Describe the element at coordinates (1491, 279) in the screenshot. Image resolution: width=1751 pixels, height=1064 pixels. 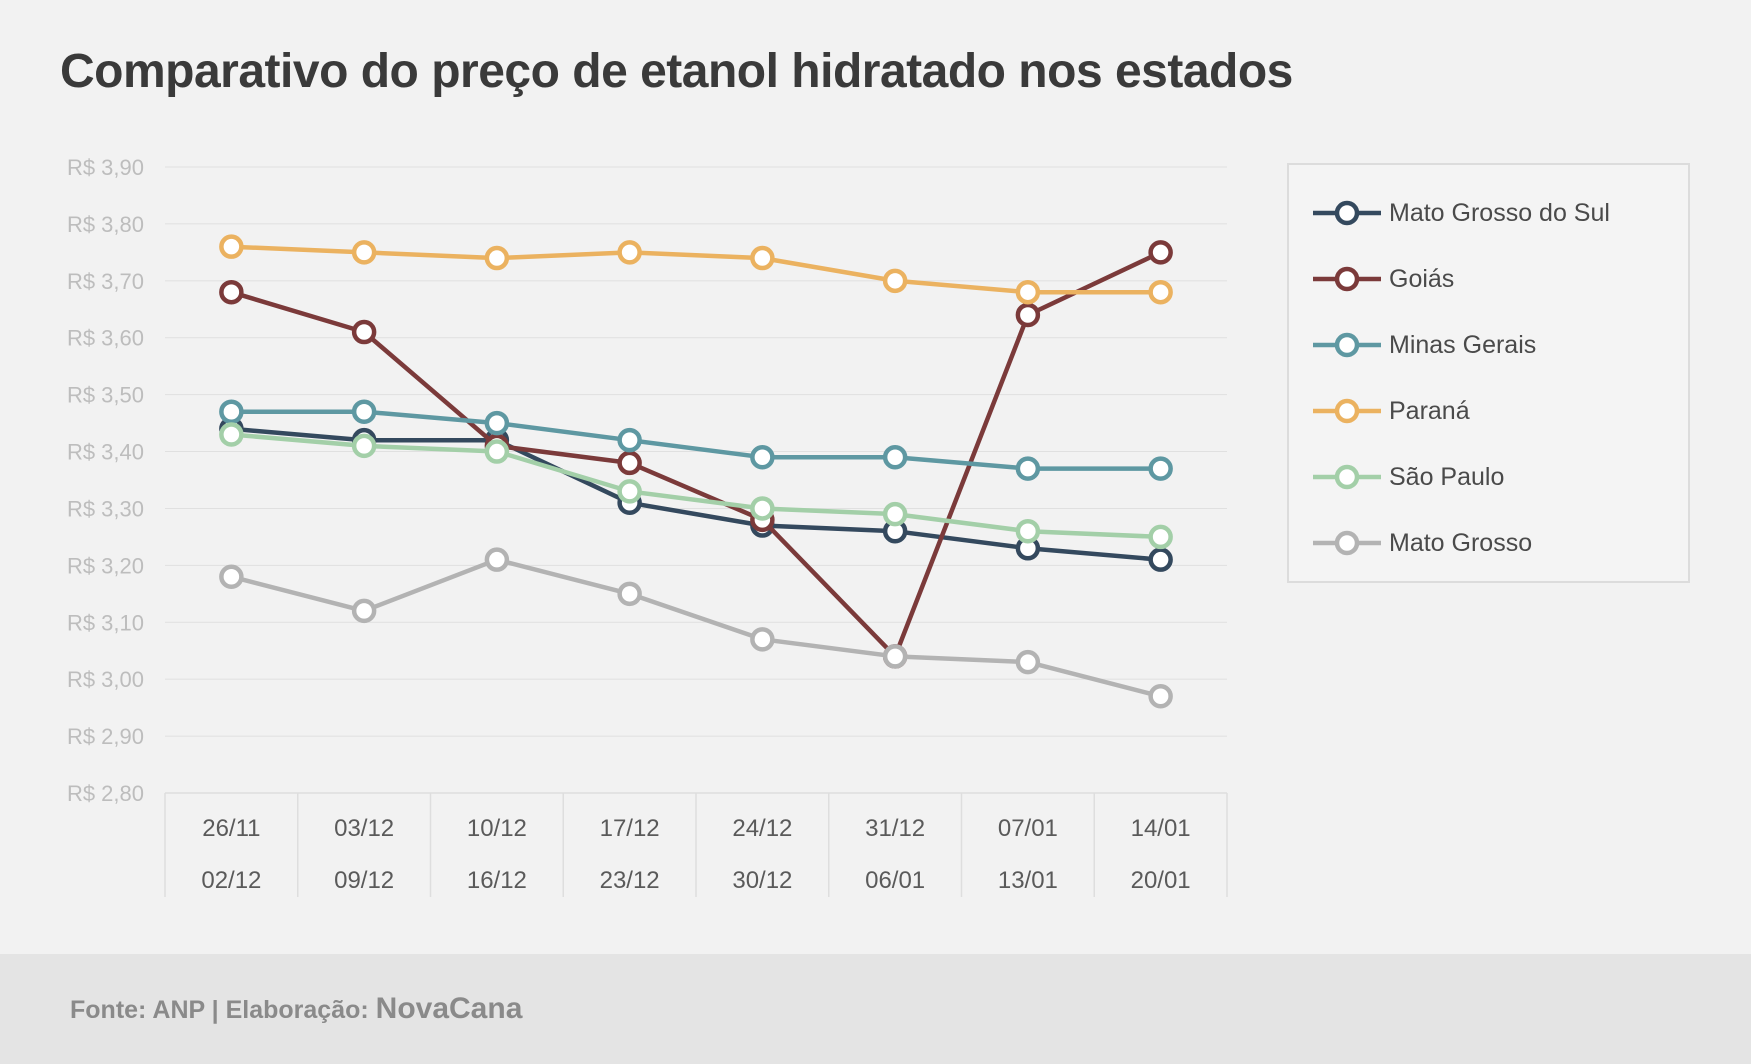
I see `legend-item: Goiás` at that location.